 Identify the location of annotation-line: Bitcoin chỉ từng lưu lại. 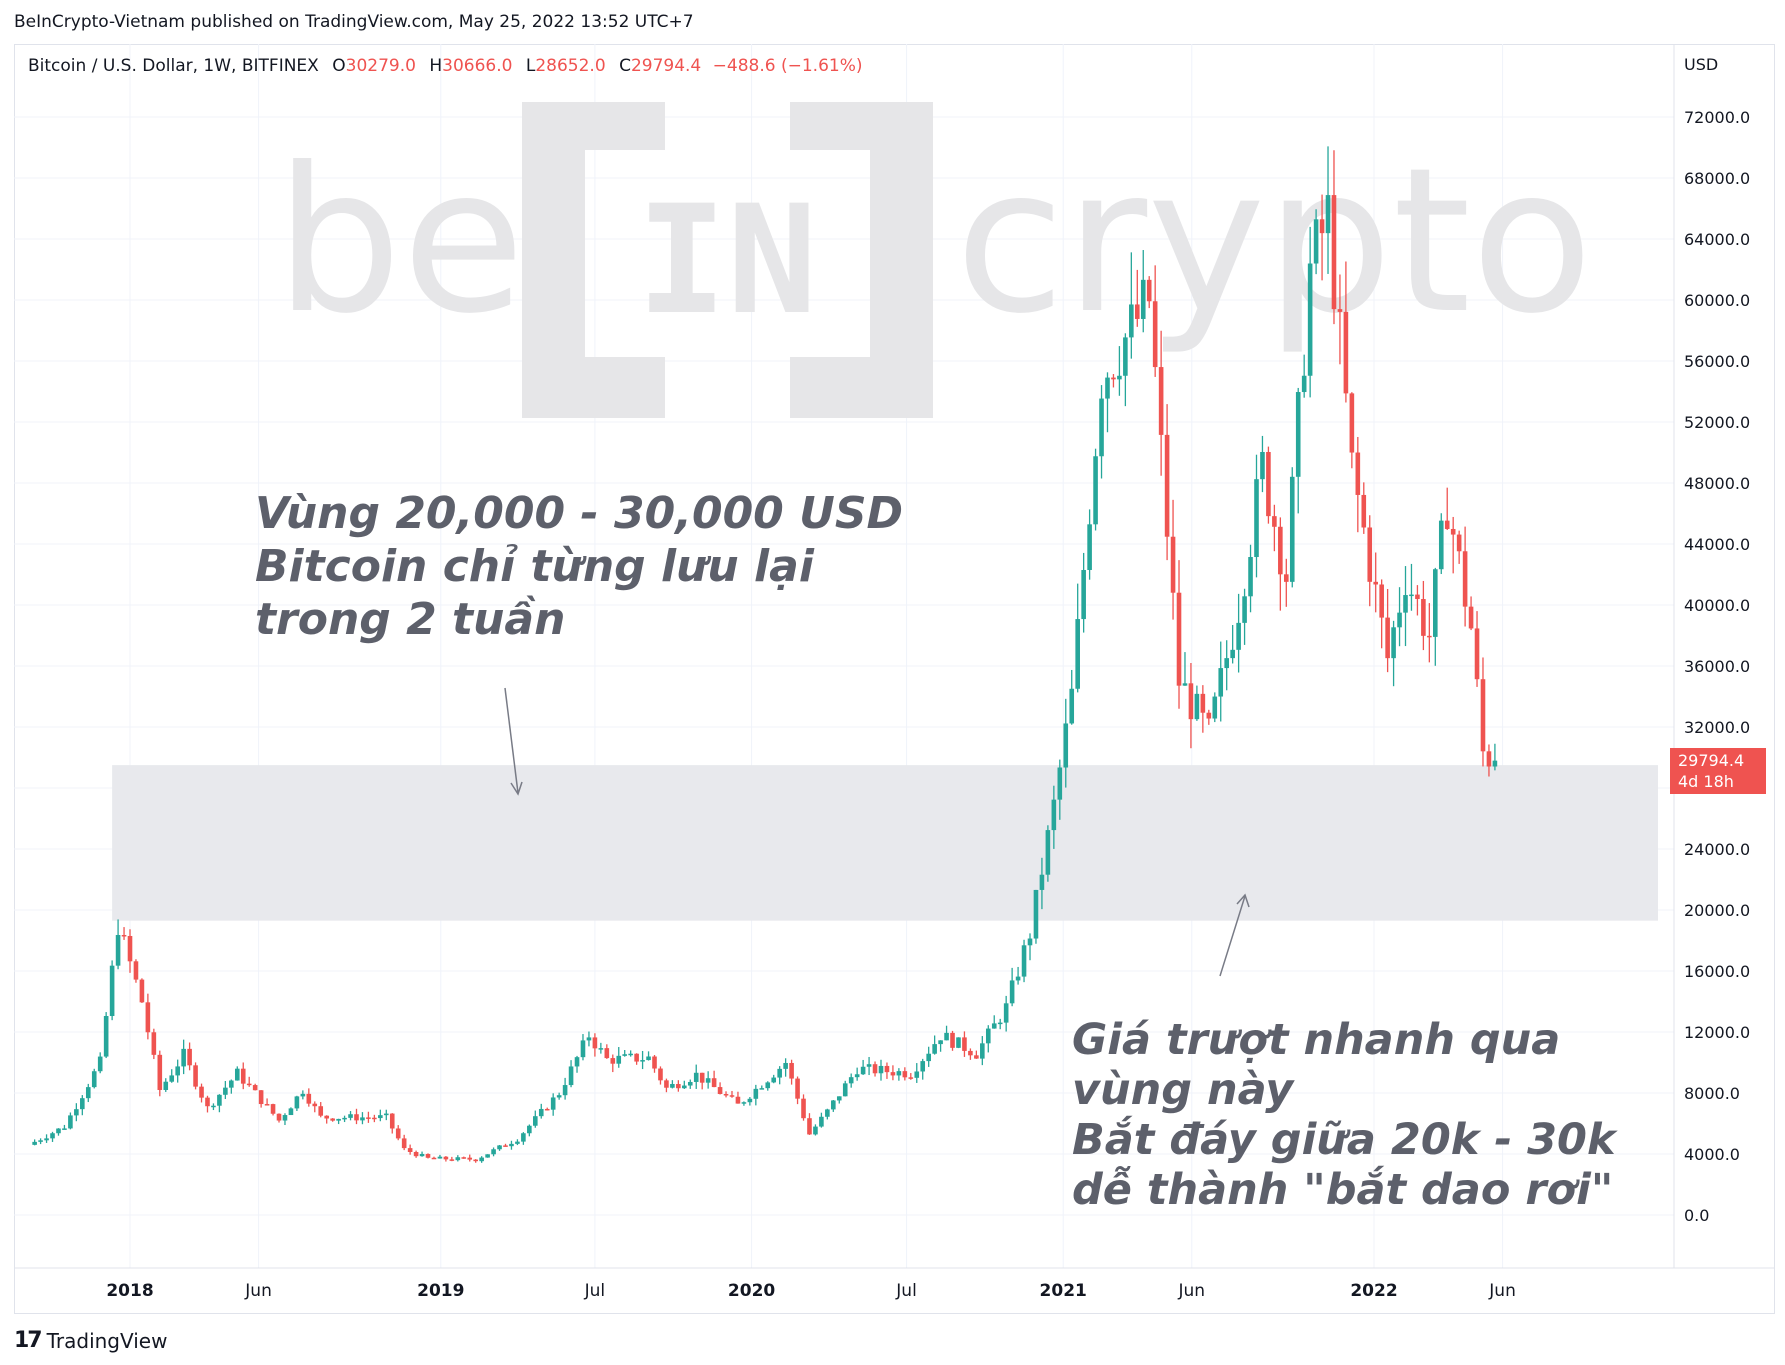
(534, 566).